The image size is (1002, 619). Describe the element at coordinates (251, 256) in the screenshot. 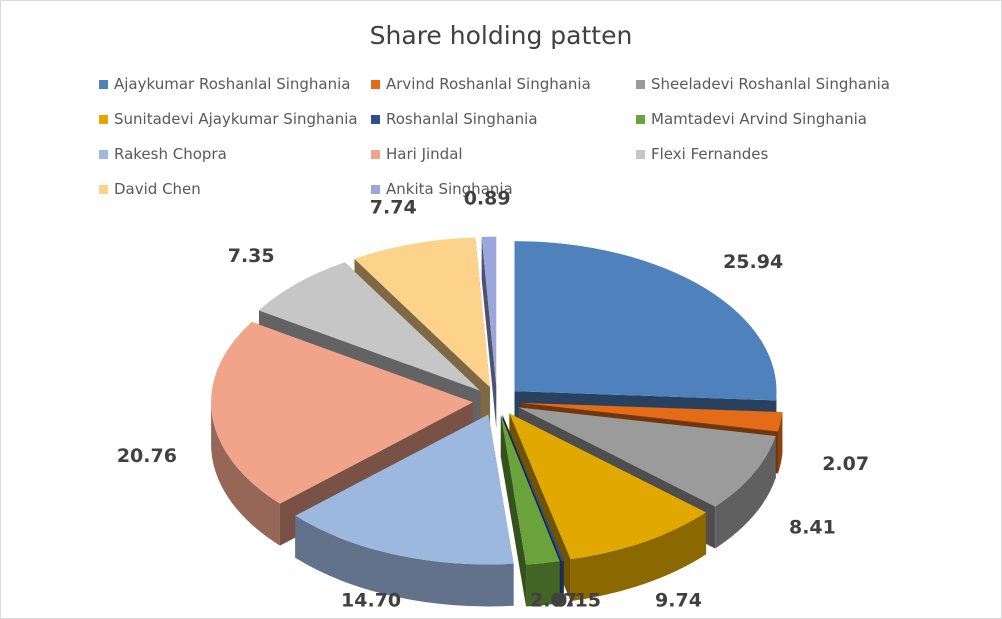

I see `data-label: 7.35` at that location.